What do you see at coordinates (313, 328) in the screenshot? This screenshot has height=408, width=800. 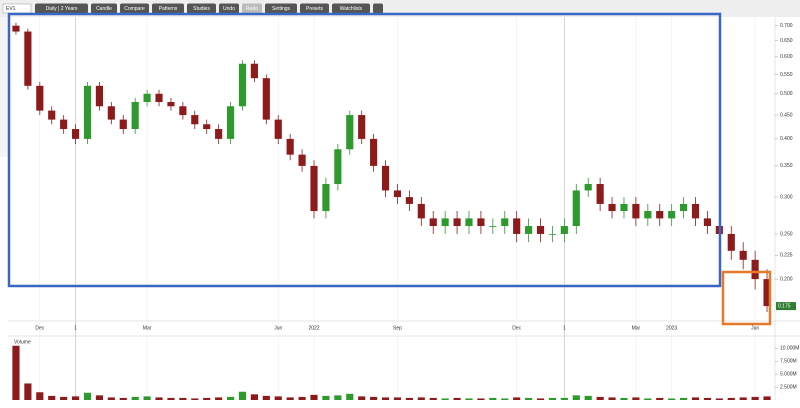 I see `x-tick-label: 2022` at bounding box center [313, 328].